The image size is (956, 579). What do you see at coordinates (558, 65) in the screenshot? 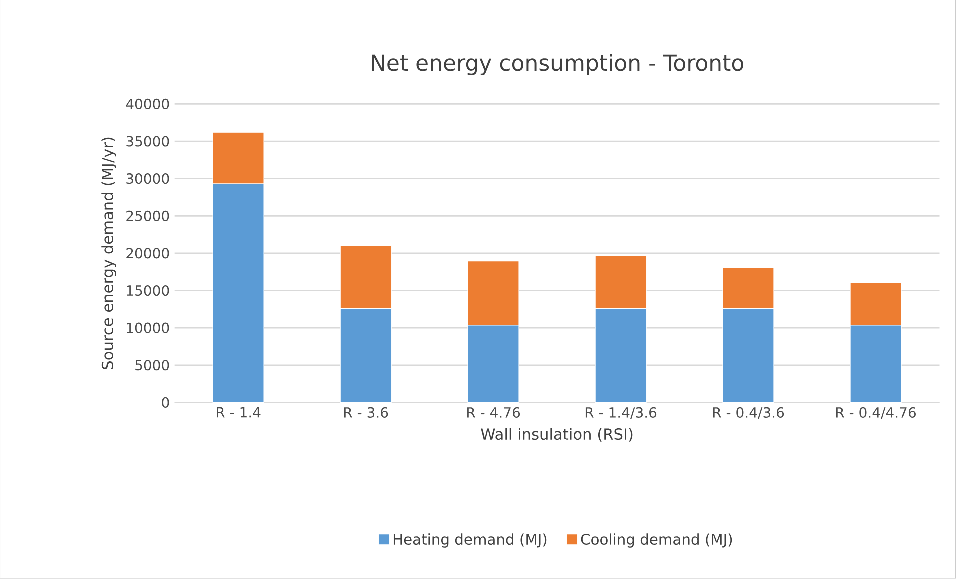
I see `chart-title: Net energy consumption - Toronto` at bounding box center [558, 65].